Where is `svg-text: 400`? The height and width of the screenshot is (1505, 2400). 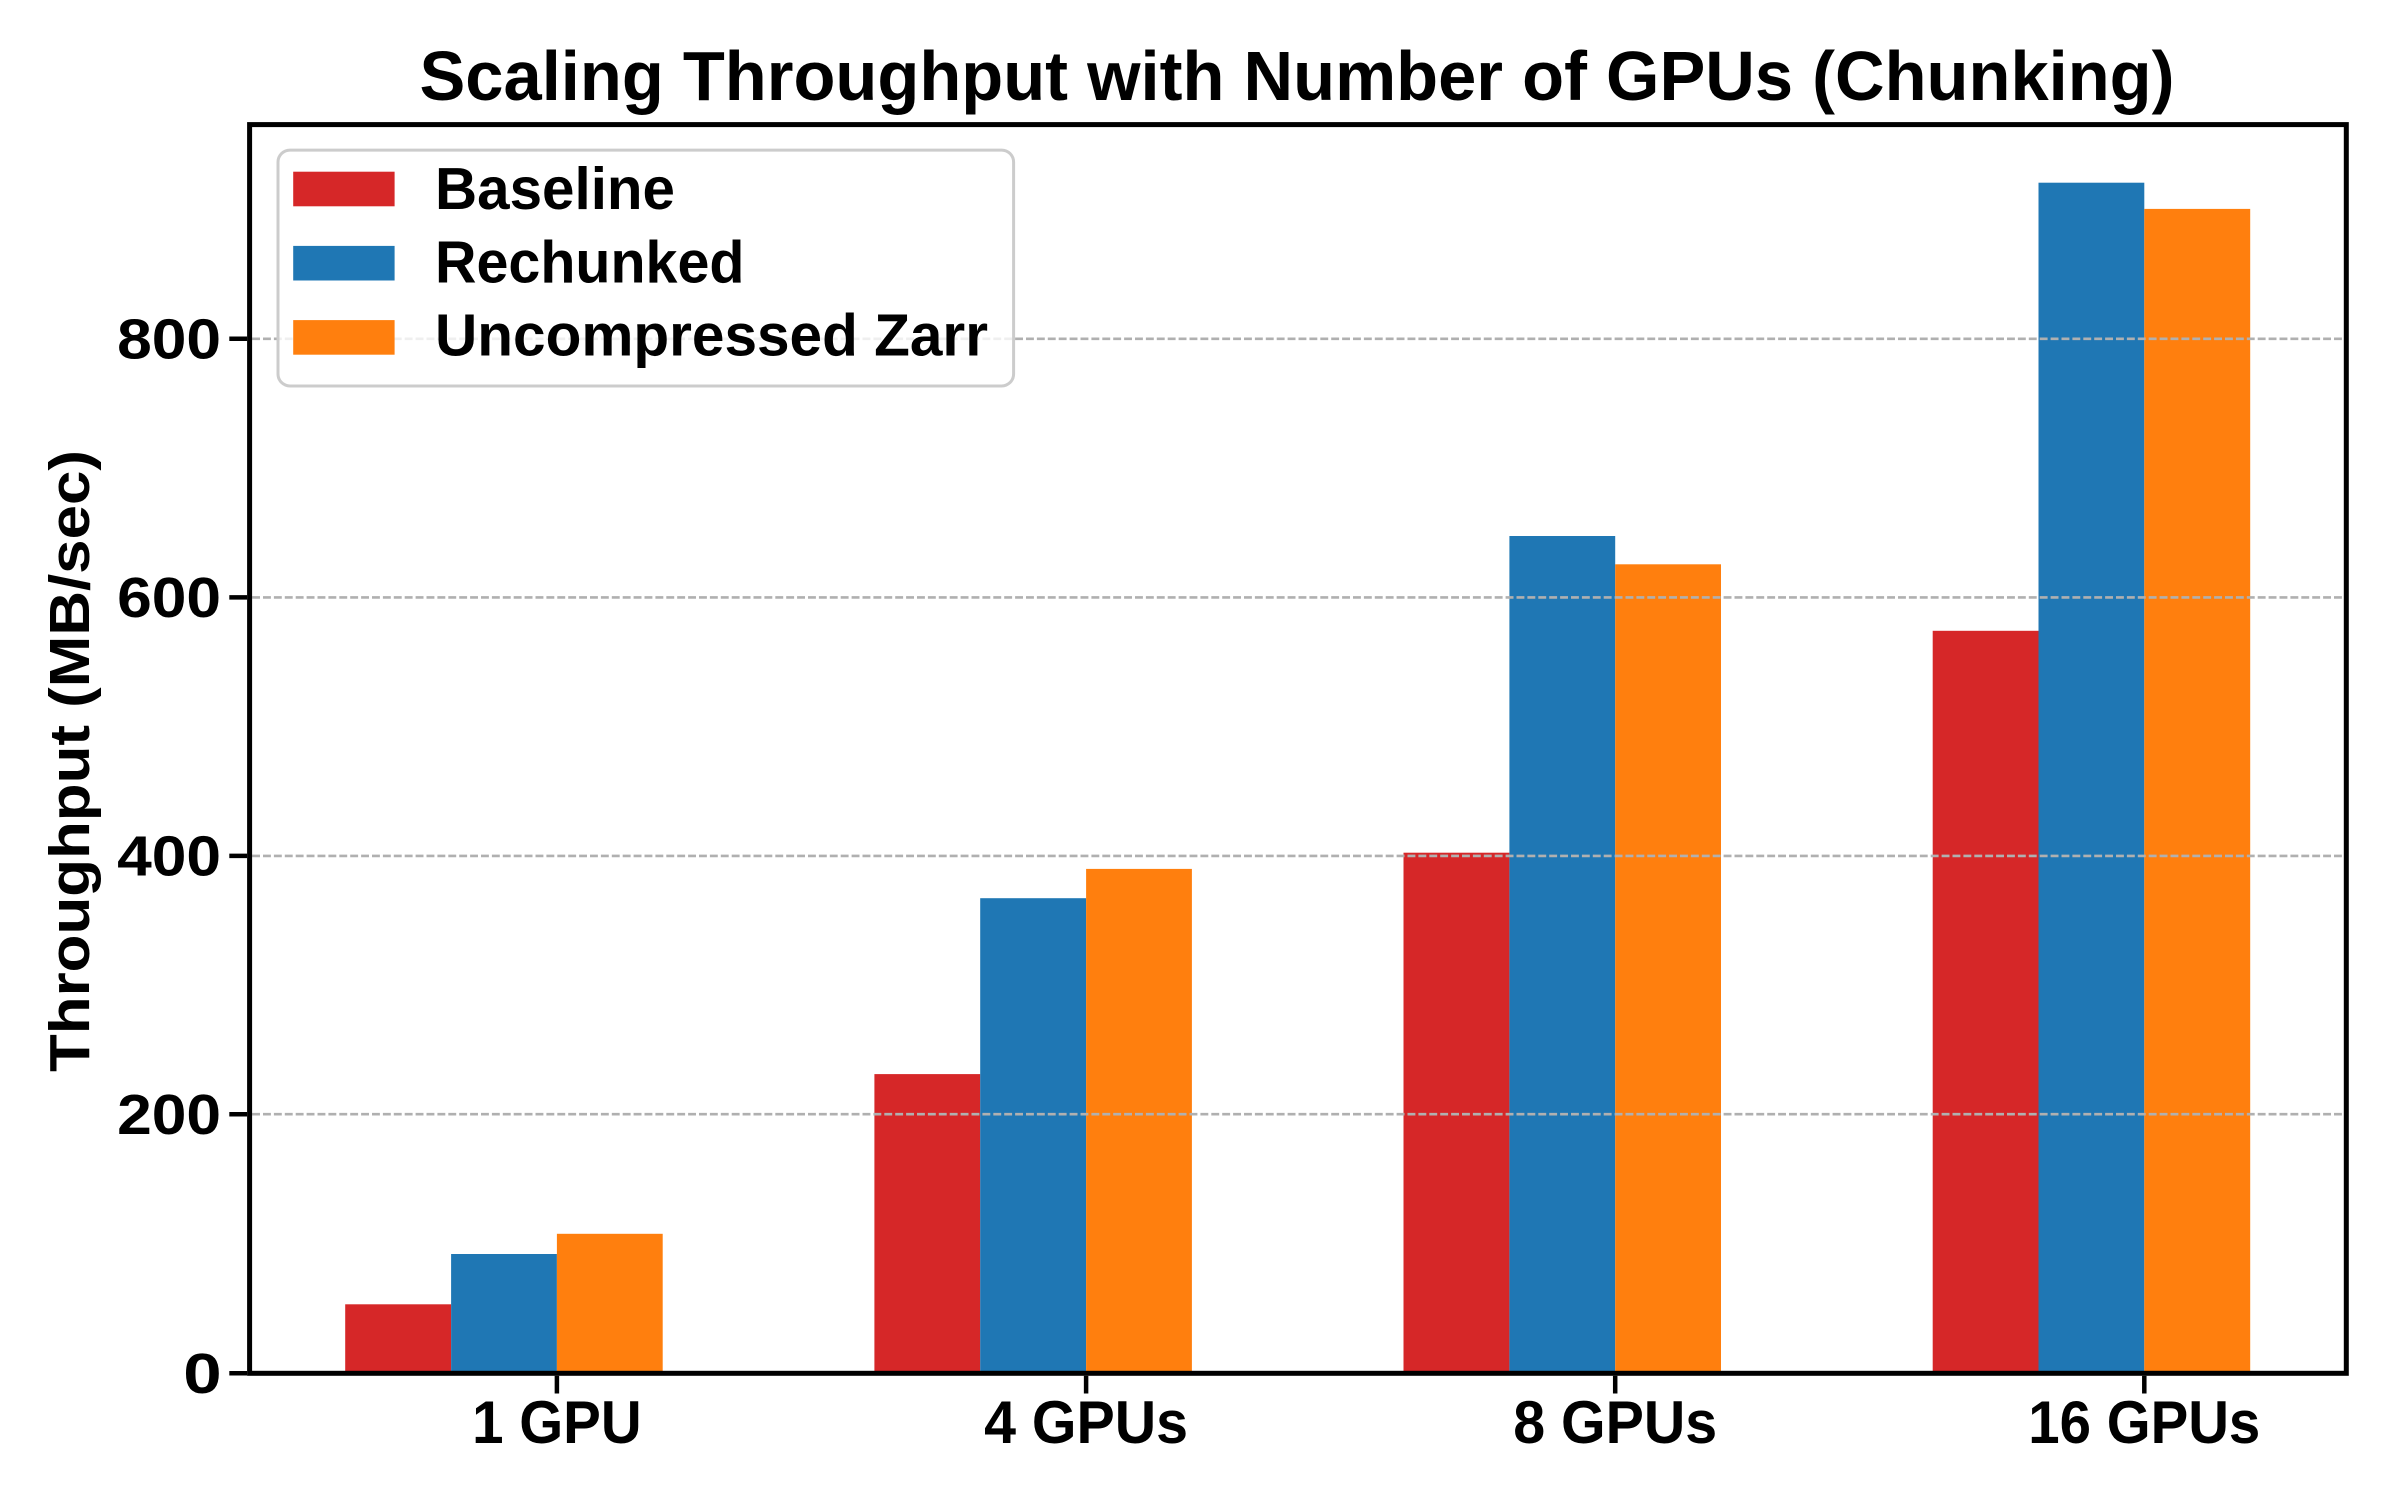 svg-text: 400 is located at coordinates (169, 856).